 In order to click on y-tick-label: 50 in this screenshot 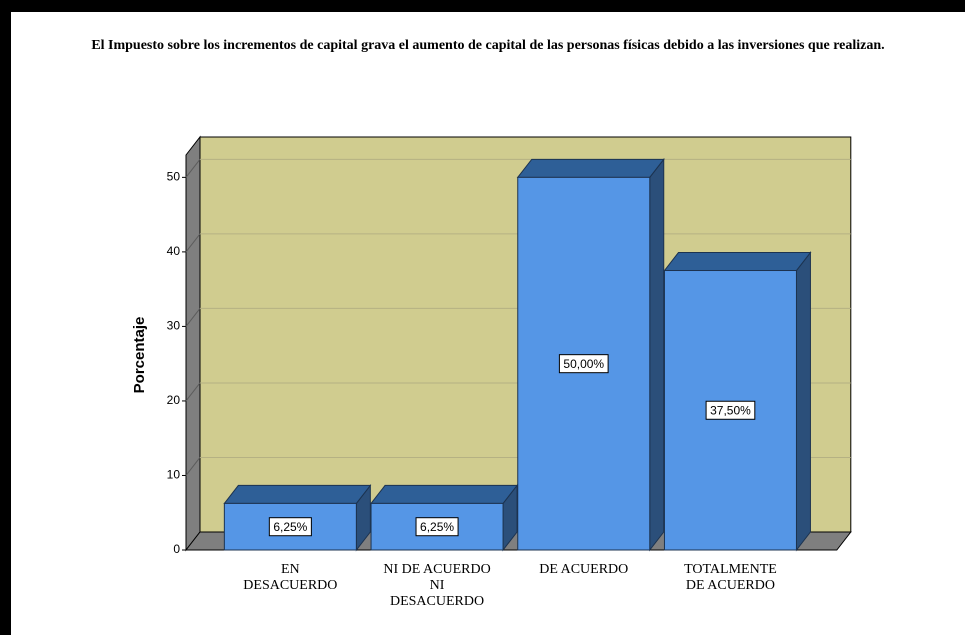, I will do `click(174, 177)`.